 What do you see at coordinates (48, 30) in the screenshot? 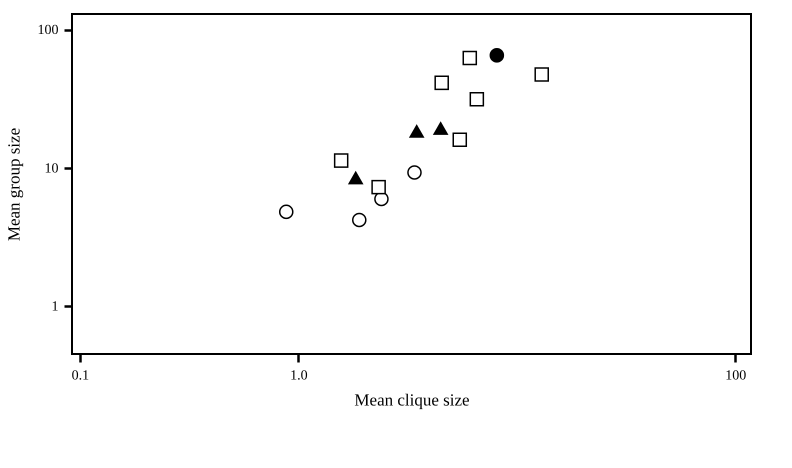
I see `y-tick-label: 100` at bounding box center [48, 30].